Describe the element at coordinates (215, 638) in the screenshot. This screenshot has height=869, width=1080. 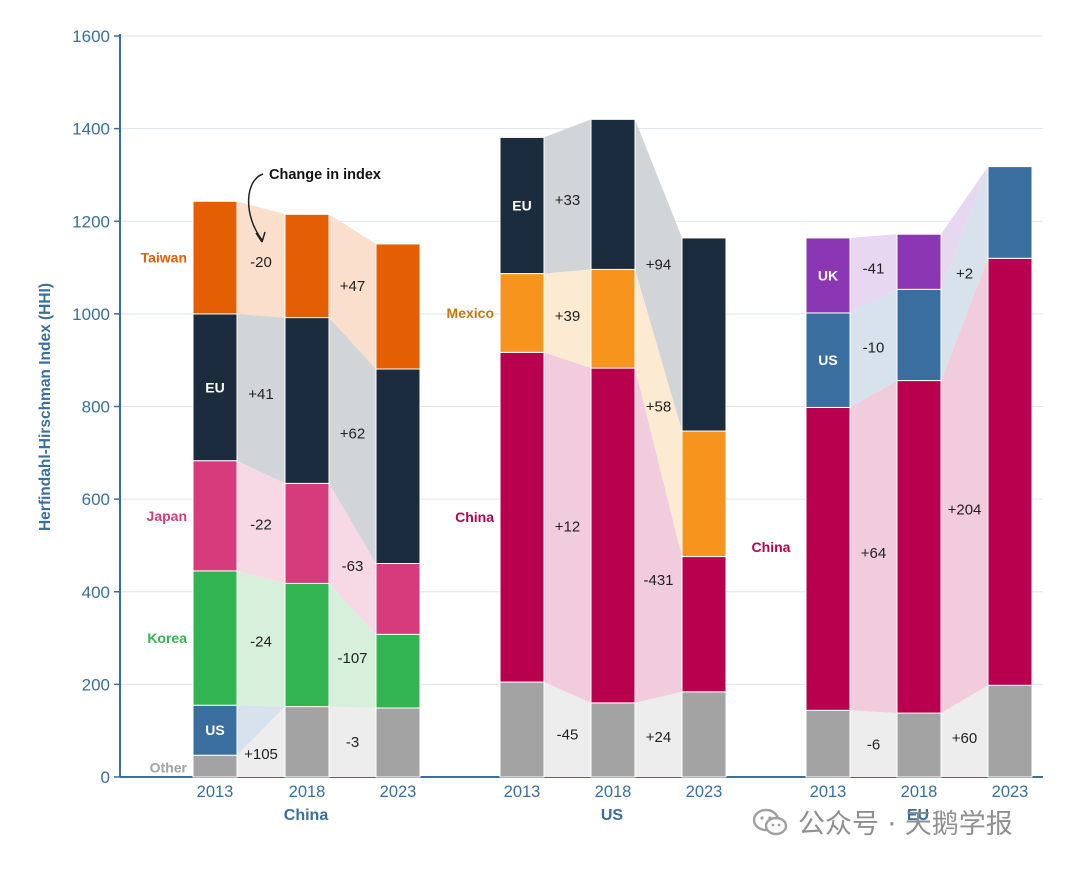
I see `bar-korea-2013` at that location.